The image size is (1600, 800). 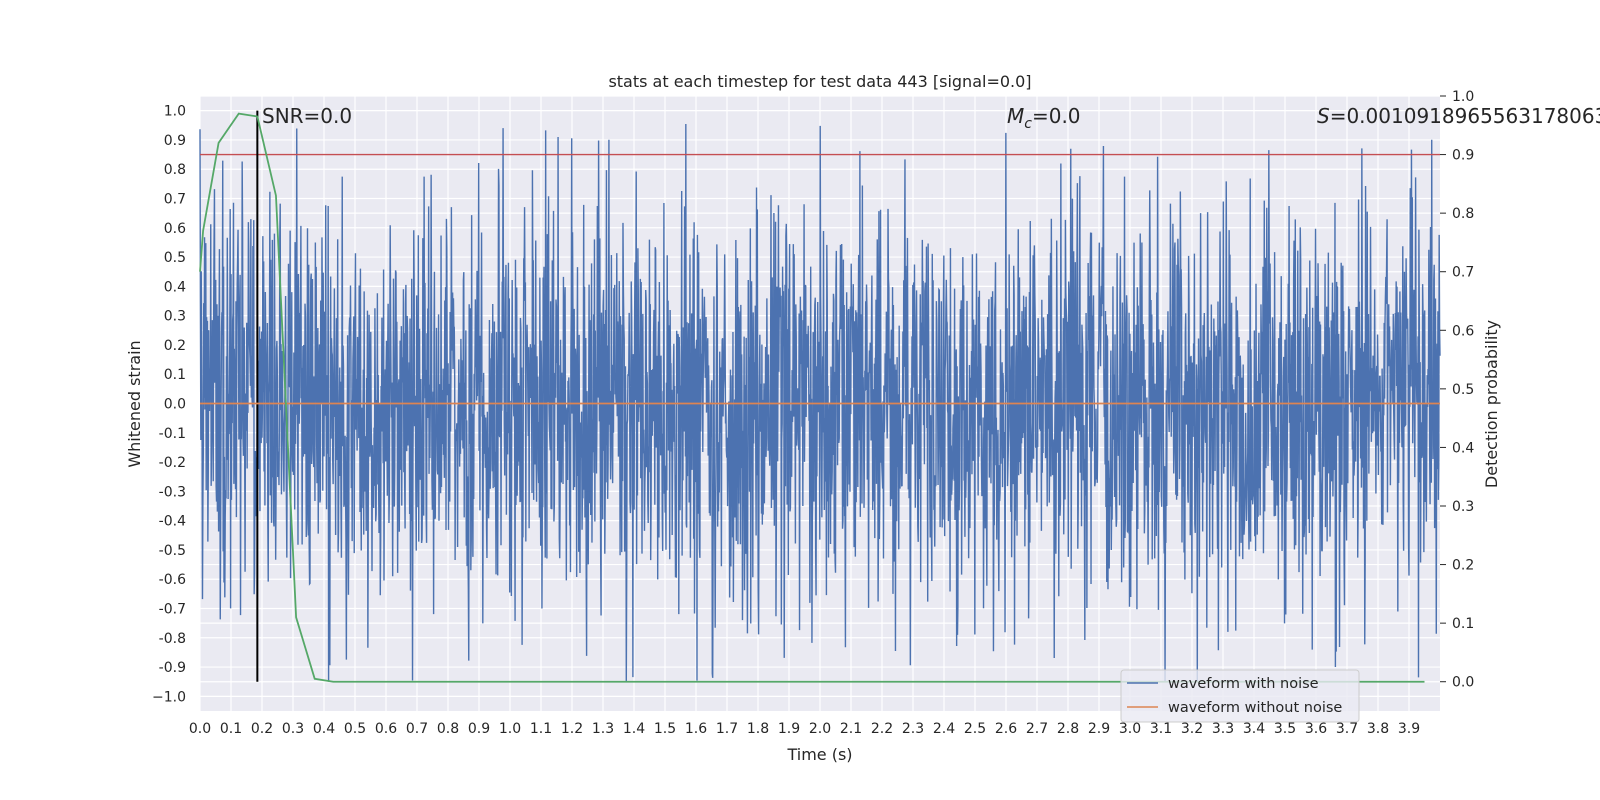 What do you see at coordinates (1409, 729) in the screenshot?
I see `x-tick-label: 3.9` at bounding box center [1409, 729].